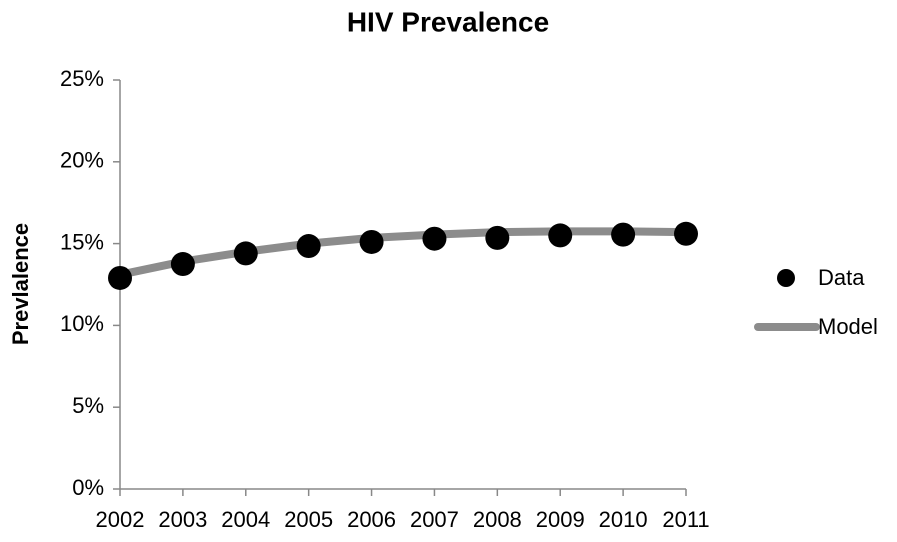  What do you see at coordinates (120, 519) in the screenshot?
I see `x-tick-label: 2002` at bounding box center [120, 519].